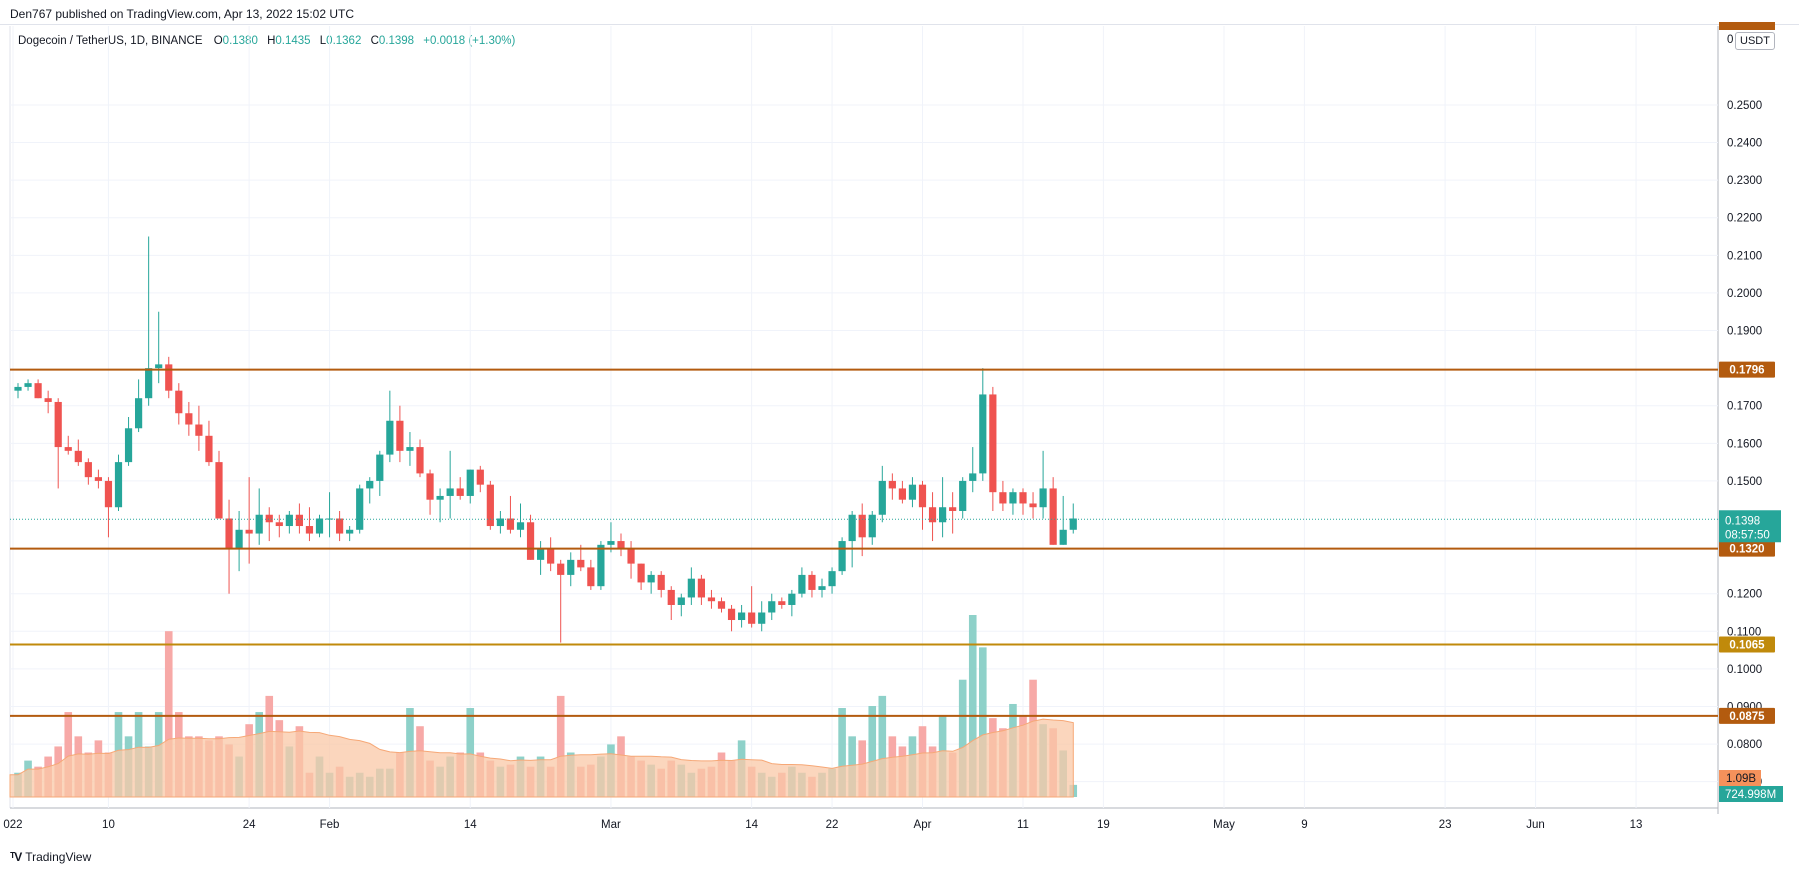 Image resolution: width=1799 pixels, height=874 pixels. I want to click on y-tick-label: 0.2000, so click(1744, 294).